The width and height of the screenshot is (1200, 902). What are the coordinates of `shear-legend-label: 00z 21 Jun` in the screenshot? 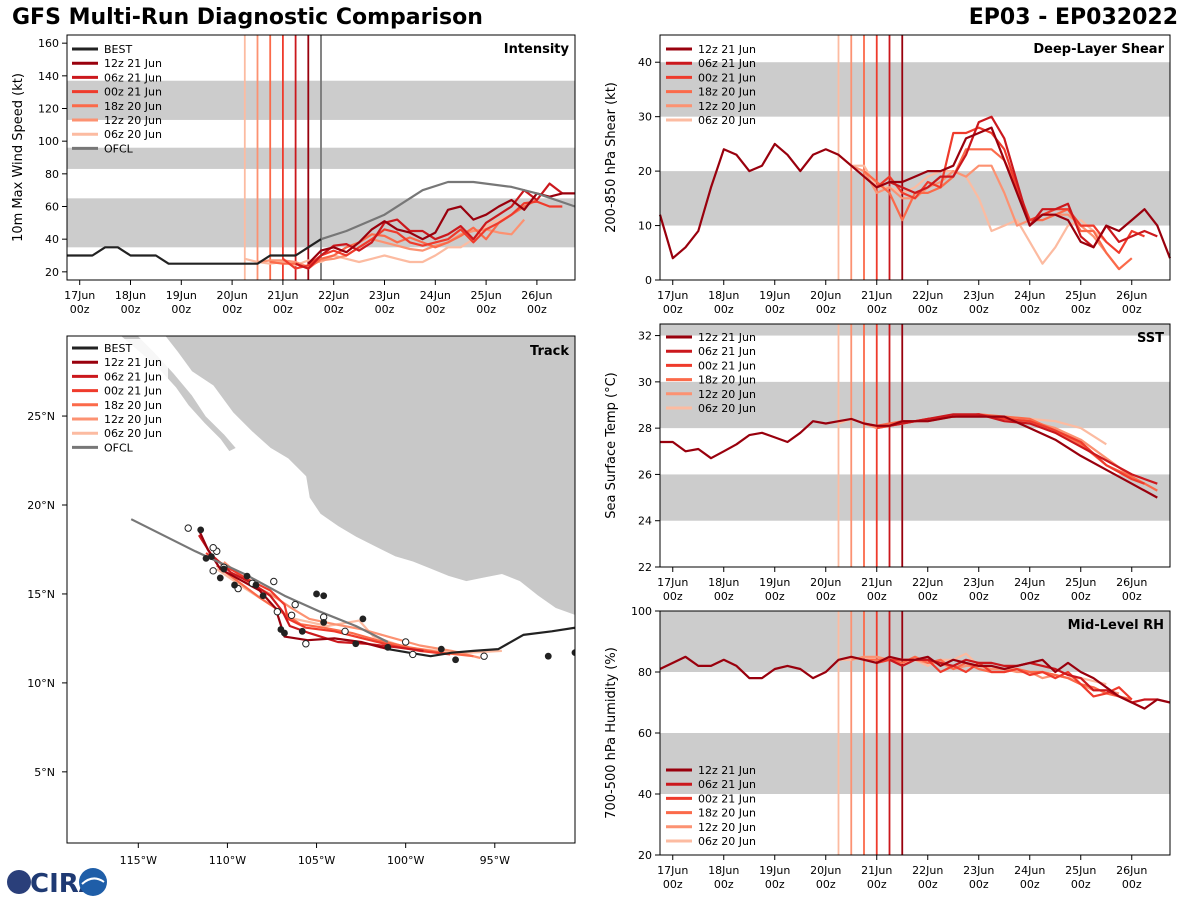 It's located at (727, 77).